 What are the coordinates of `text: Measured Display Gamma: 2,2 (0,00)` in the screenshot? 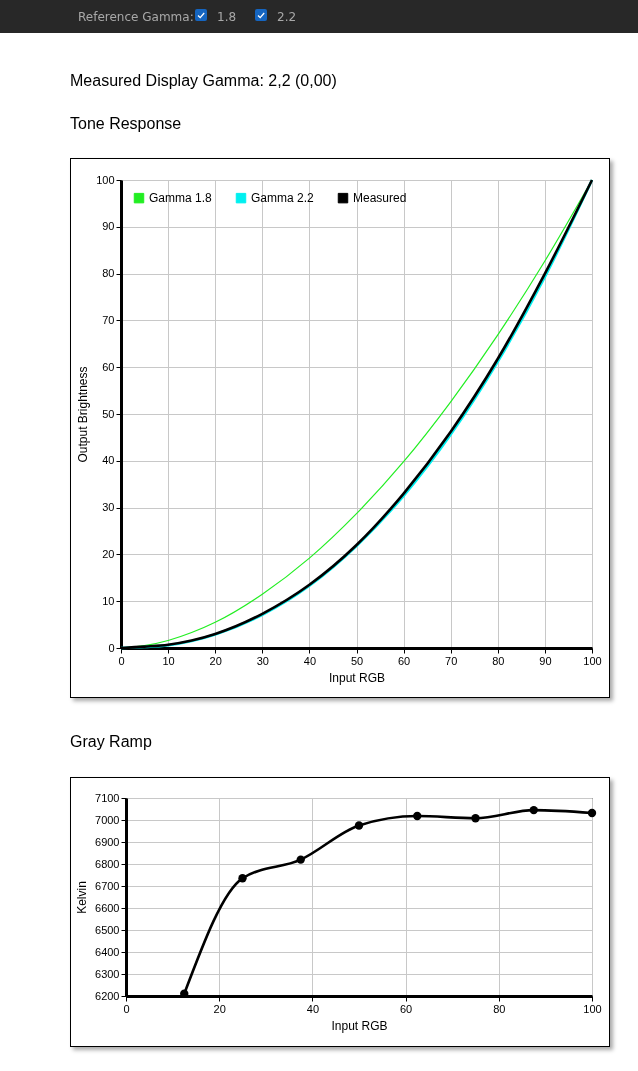 It's located at (203, 81).